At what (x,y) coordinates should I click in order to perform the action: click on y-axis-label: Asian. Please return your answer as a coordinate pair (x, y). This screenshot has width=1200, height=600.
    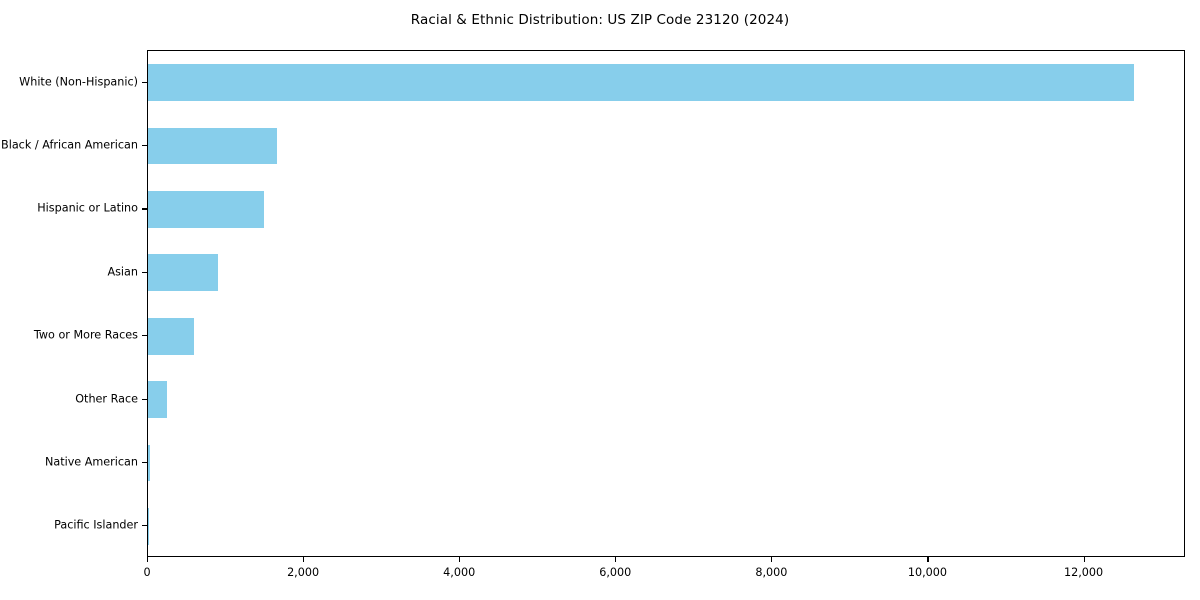
    Looking at the image, I should click on (122, 272).